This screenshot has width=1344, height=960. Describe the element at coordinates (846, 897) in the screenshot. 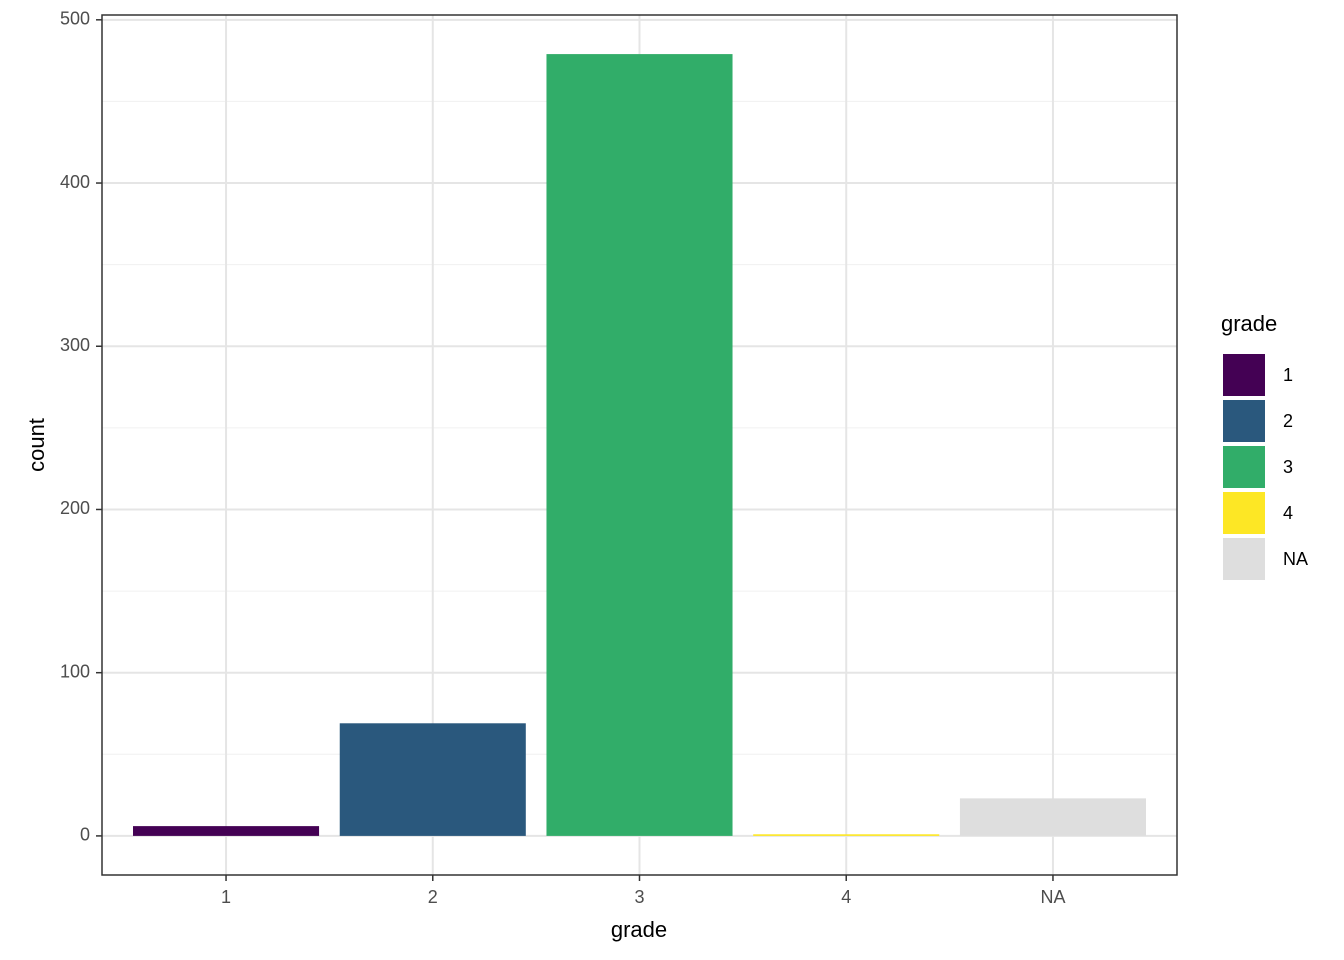

I see `x-tick-label: 4` at that location.